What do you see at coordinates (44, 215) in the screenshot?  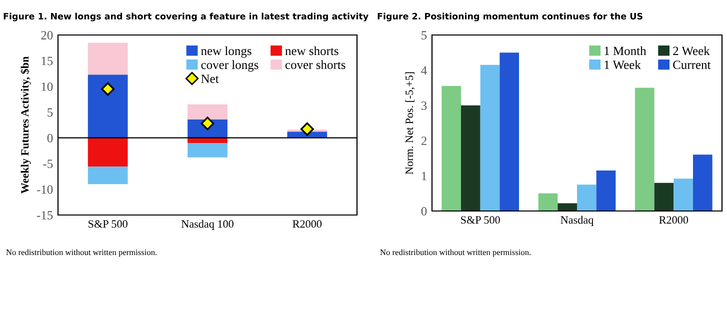 I see `y-tick-label: -15` at bounding box center [44, 215].